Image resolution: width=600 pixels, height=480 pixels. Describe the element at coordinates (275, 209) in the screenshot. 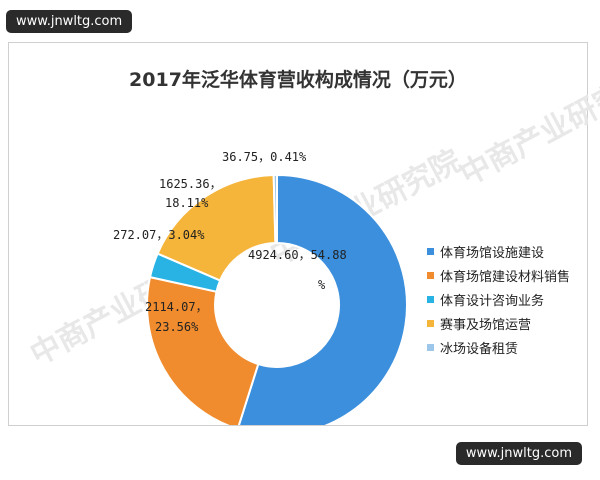

I see `donut-slice-s4` at that location.